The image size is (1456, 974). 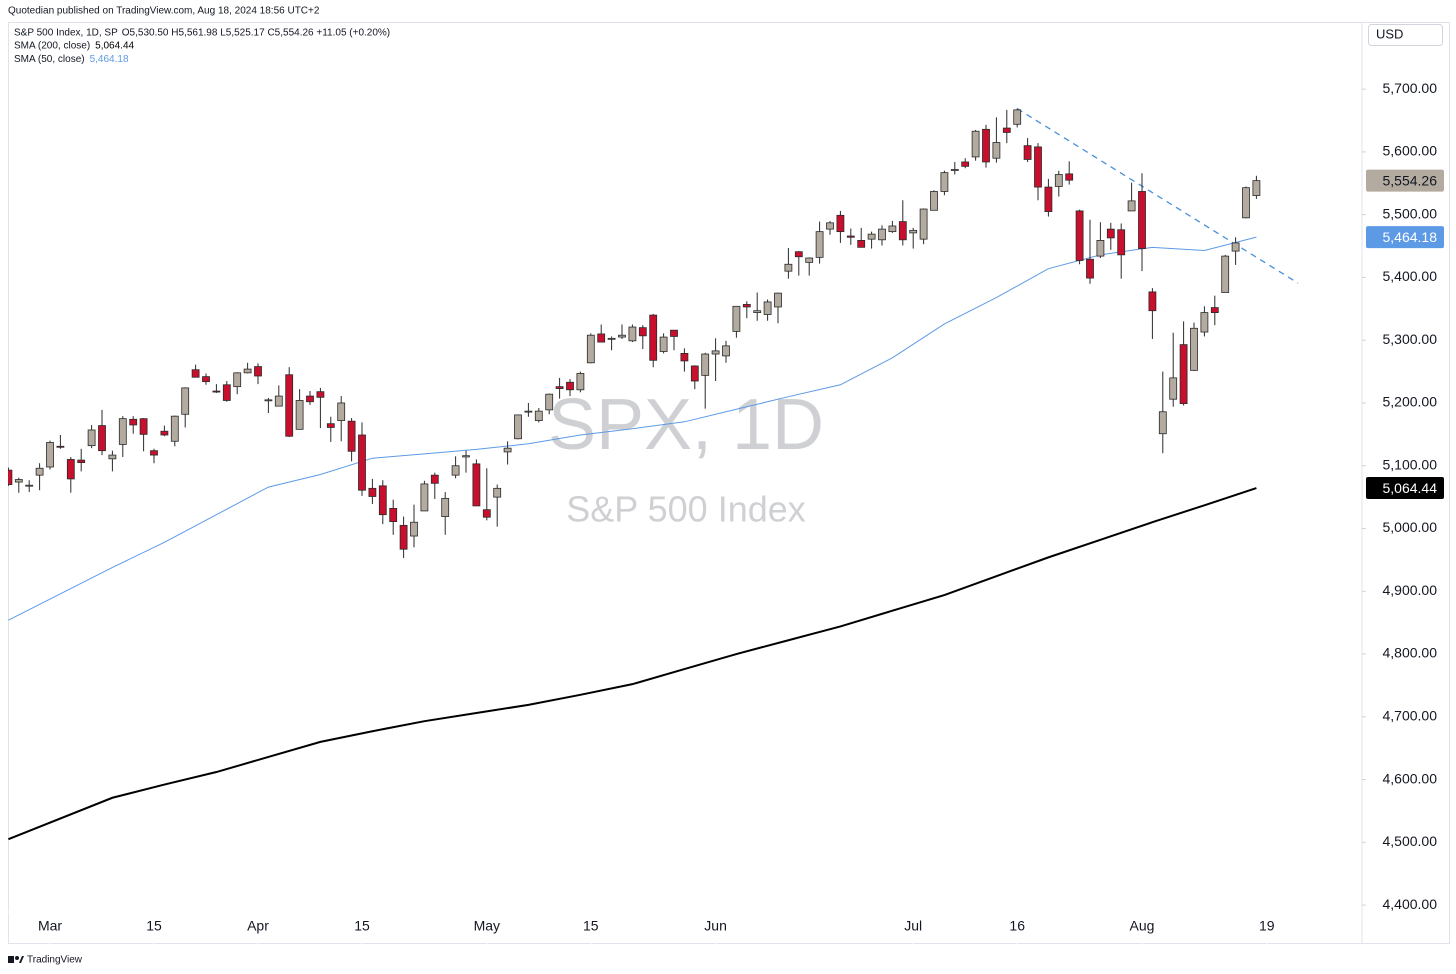 I want to click on footer: TradingView, so click(x=55, y=960).